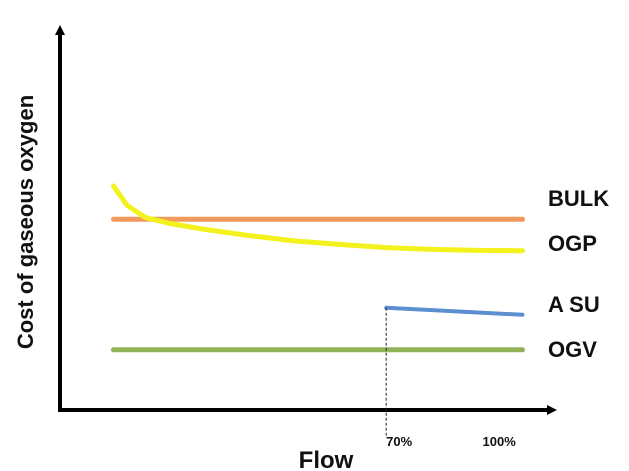 The width and height of the screenshot is (629, 471). Describe the element at coordinates (578, 198) in the screenshot. I see `series-label-bulk: BULK` at that location.